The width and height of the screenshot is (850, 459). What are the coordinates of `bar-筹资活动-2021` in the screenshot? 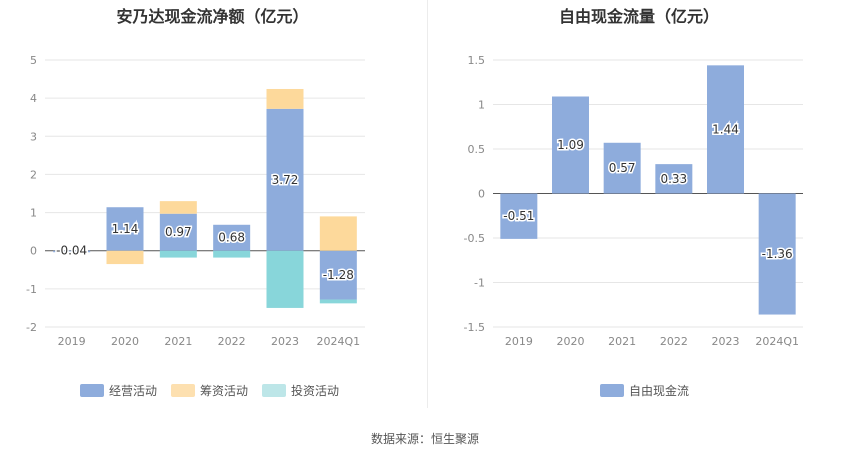 It's located at (178, 207).